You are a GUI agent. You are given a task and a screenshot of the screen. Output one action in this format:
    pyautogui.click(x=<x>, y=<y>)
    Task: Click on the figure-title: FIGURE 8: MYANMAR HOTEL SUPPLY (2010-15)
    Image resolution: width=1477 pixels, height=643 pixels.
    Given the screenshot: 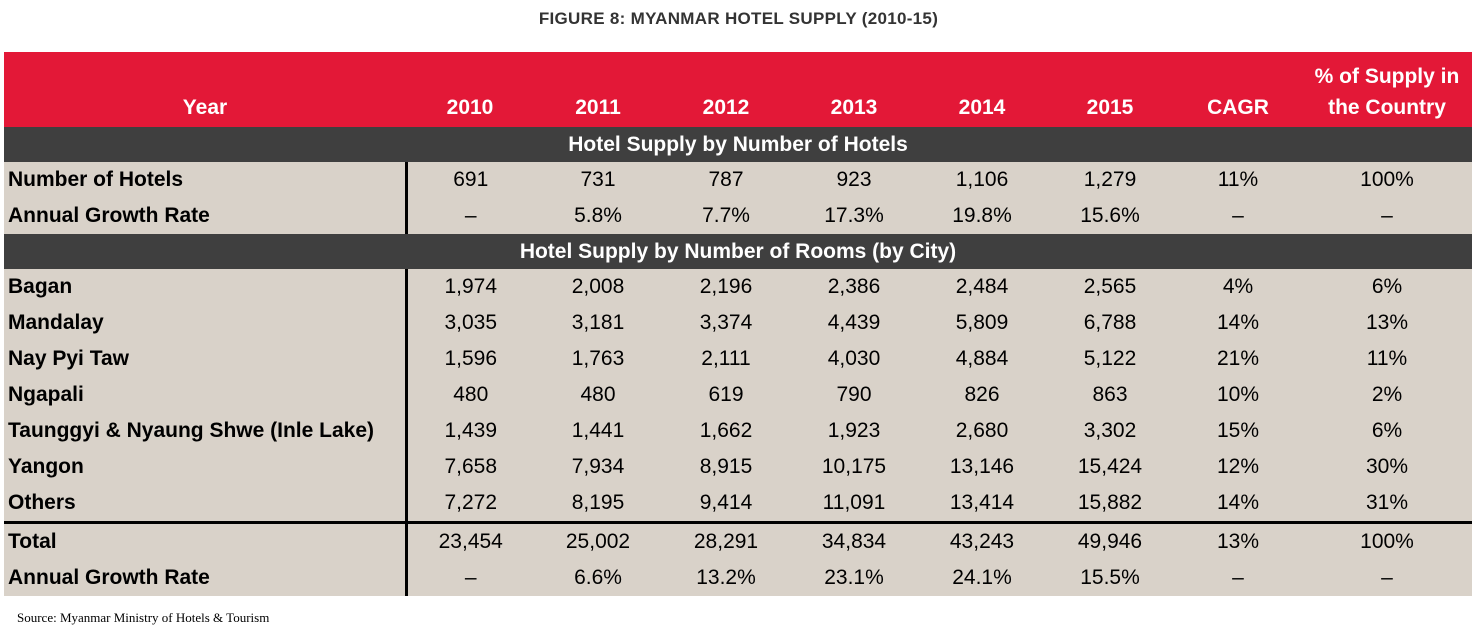 What is the action you would take?
    pyautogui.click(x=738, y=18)
    